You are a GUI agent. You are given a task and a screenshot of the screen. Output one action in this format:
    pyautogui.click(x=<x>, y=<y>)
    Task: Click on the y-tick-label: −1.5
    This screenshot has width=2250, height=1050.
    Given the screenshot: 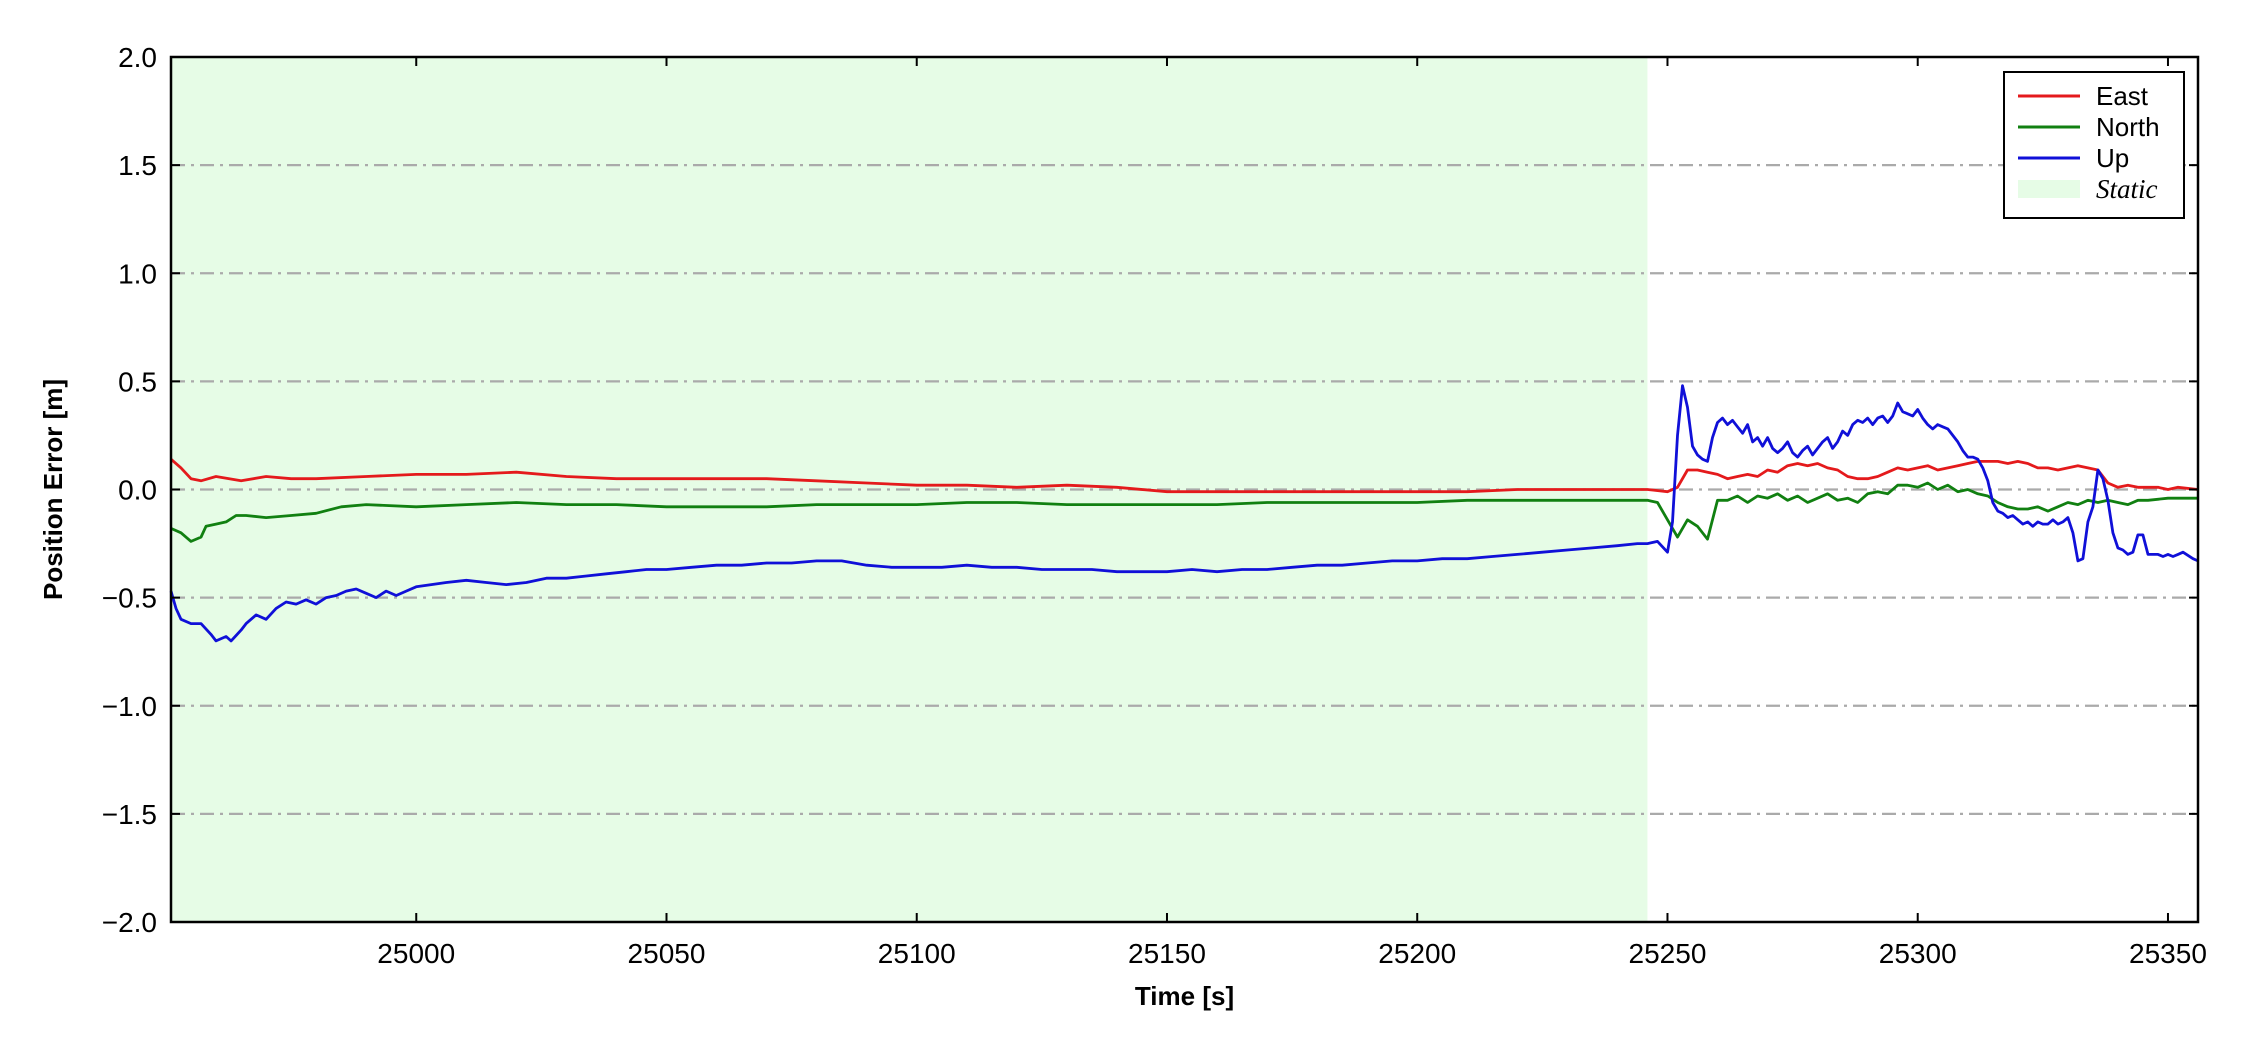 What is the action you would take?
    pyautogui.click(x=129, y=814)
    